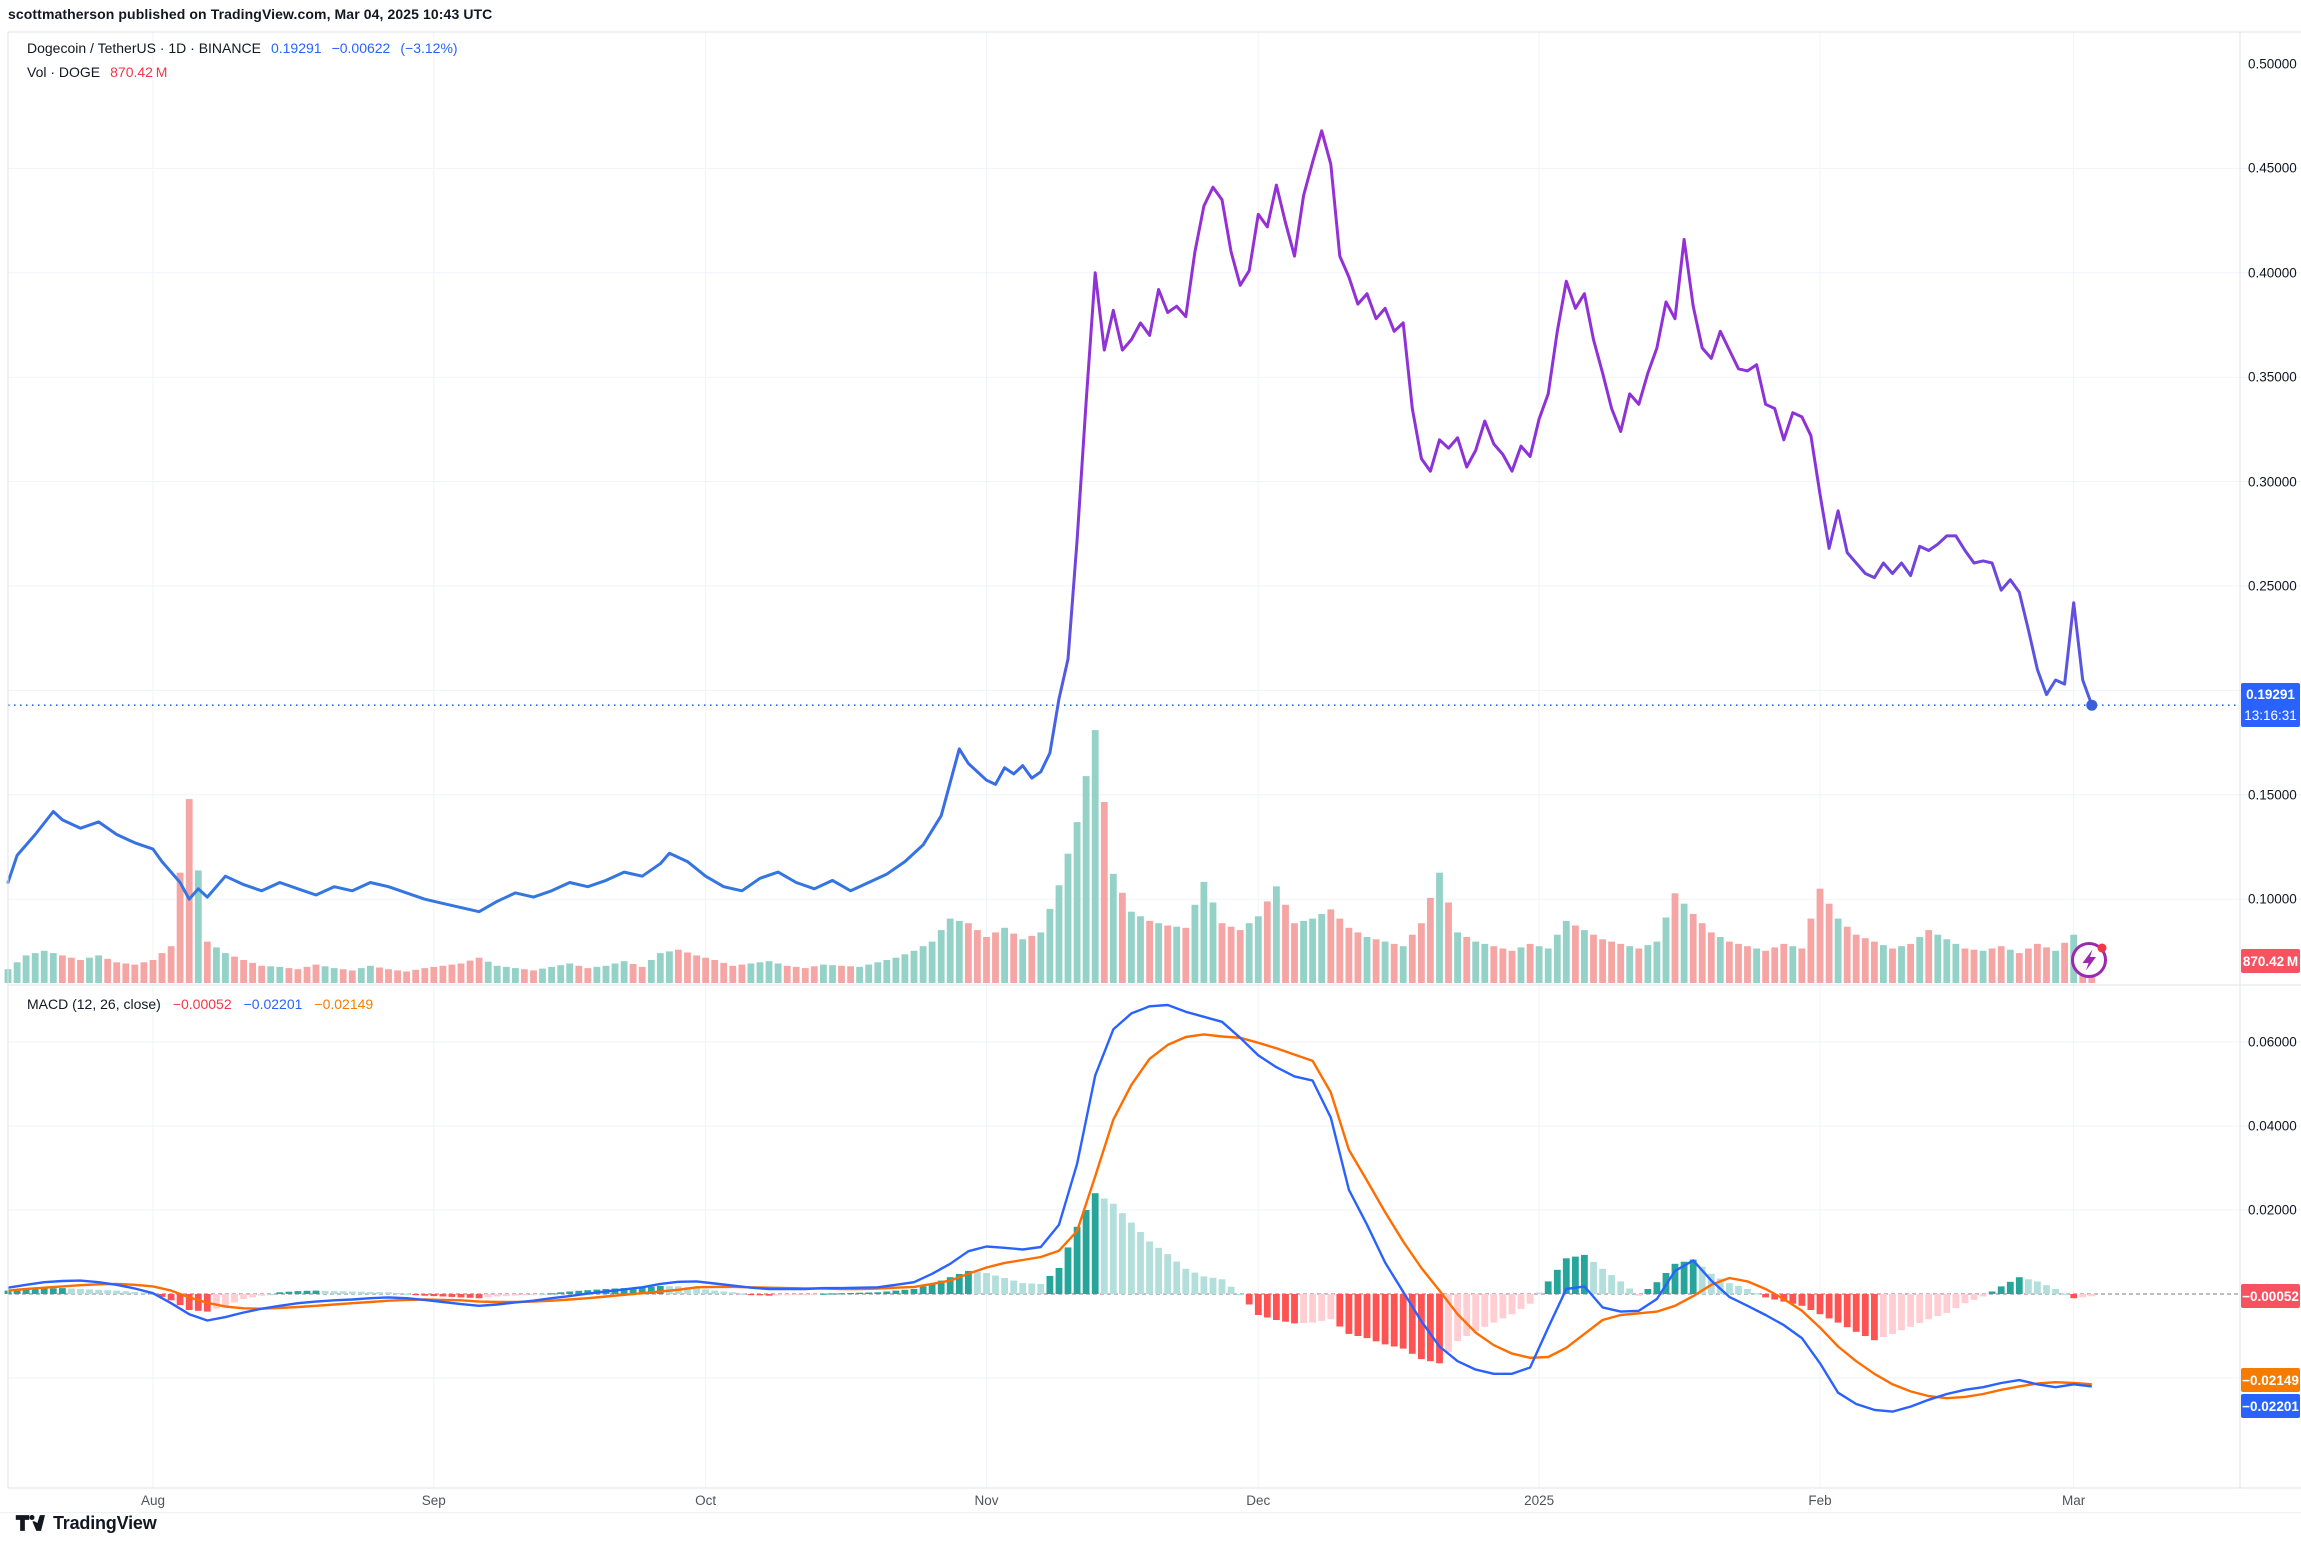  What do you see at coordinates (296, 48) in the screenshot?
I see `last-price-value: 0.19291` at bounding box center [296, 48].